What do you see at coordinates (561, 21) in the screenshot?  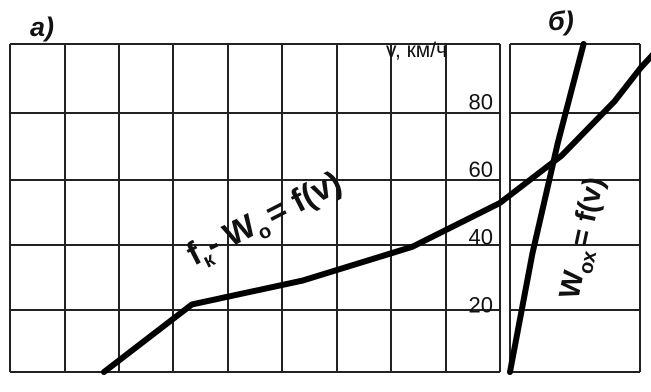 I see `panel-label-b: б)` at bounding box center [561, 21].